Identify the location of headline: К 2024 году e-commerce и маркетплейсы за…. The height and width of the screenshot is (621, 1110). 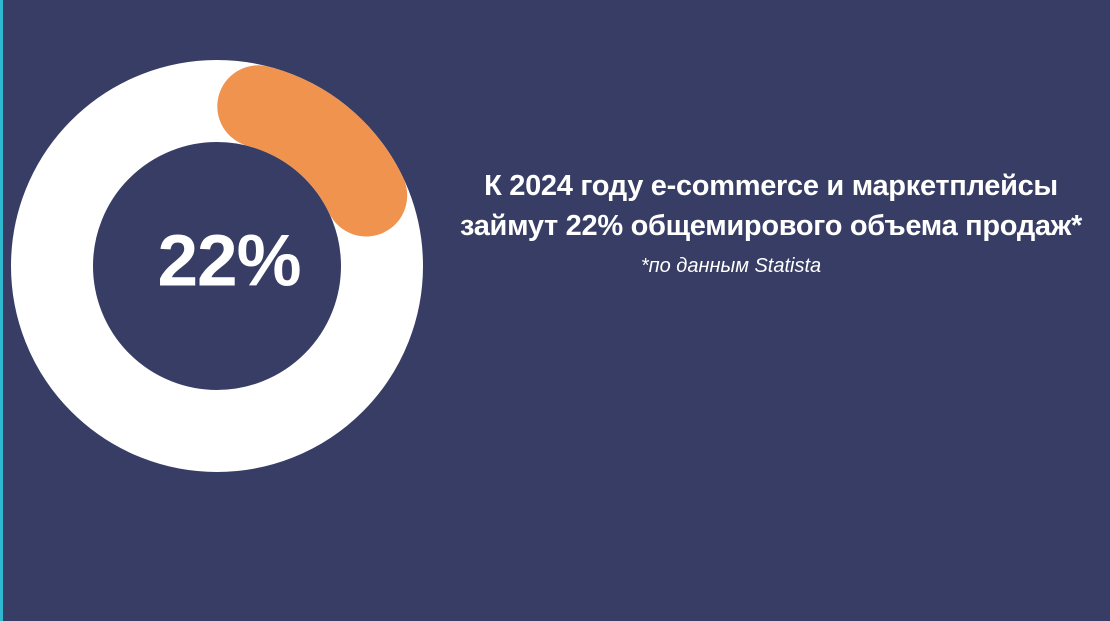
(771, 206).